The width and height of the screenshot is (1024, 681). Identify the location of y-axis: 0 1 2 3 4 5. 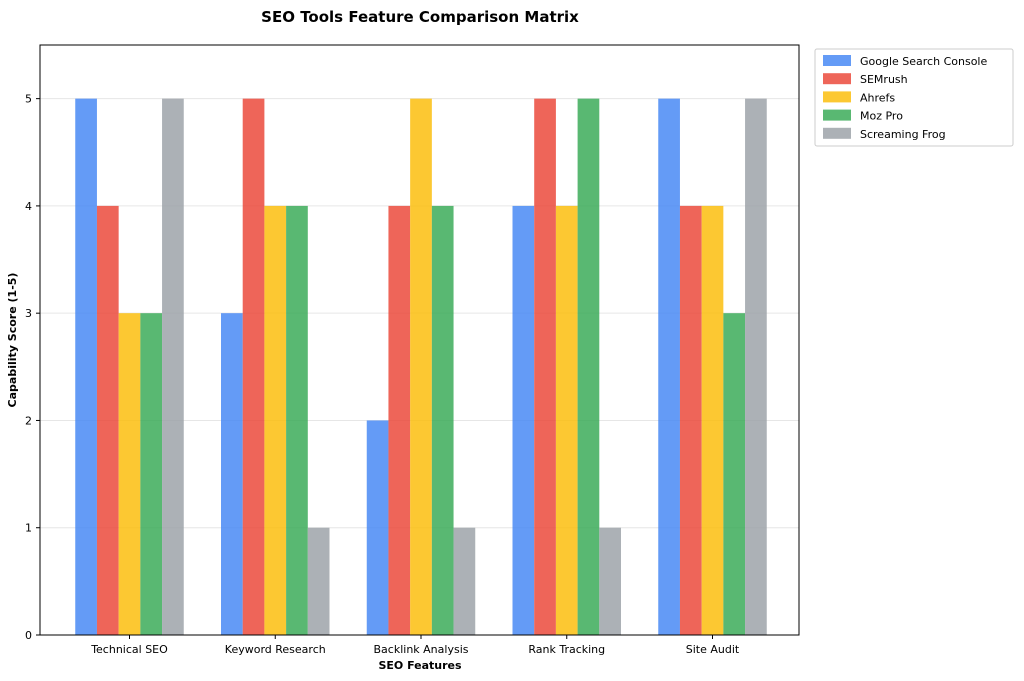
(32, 367).